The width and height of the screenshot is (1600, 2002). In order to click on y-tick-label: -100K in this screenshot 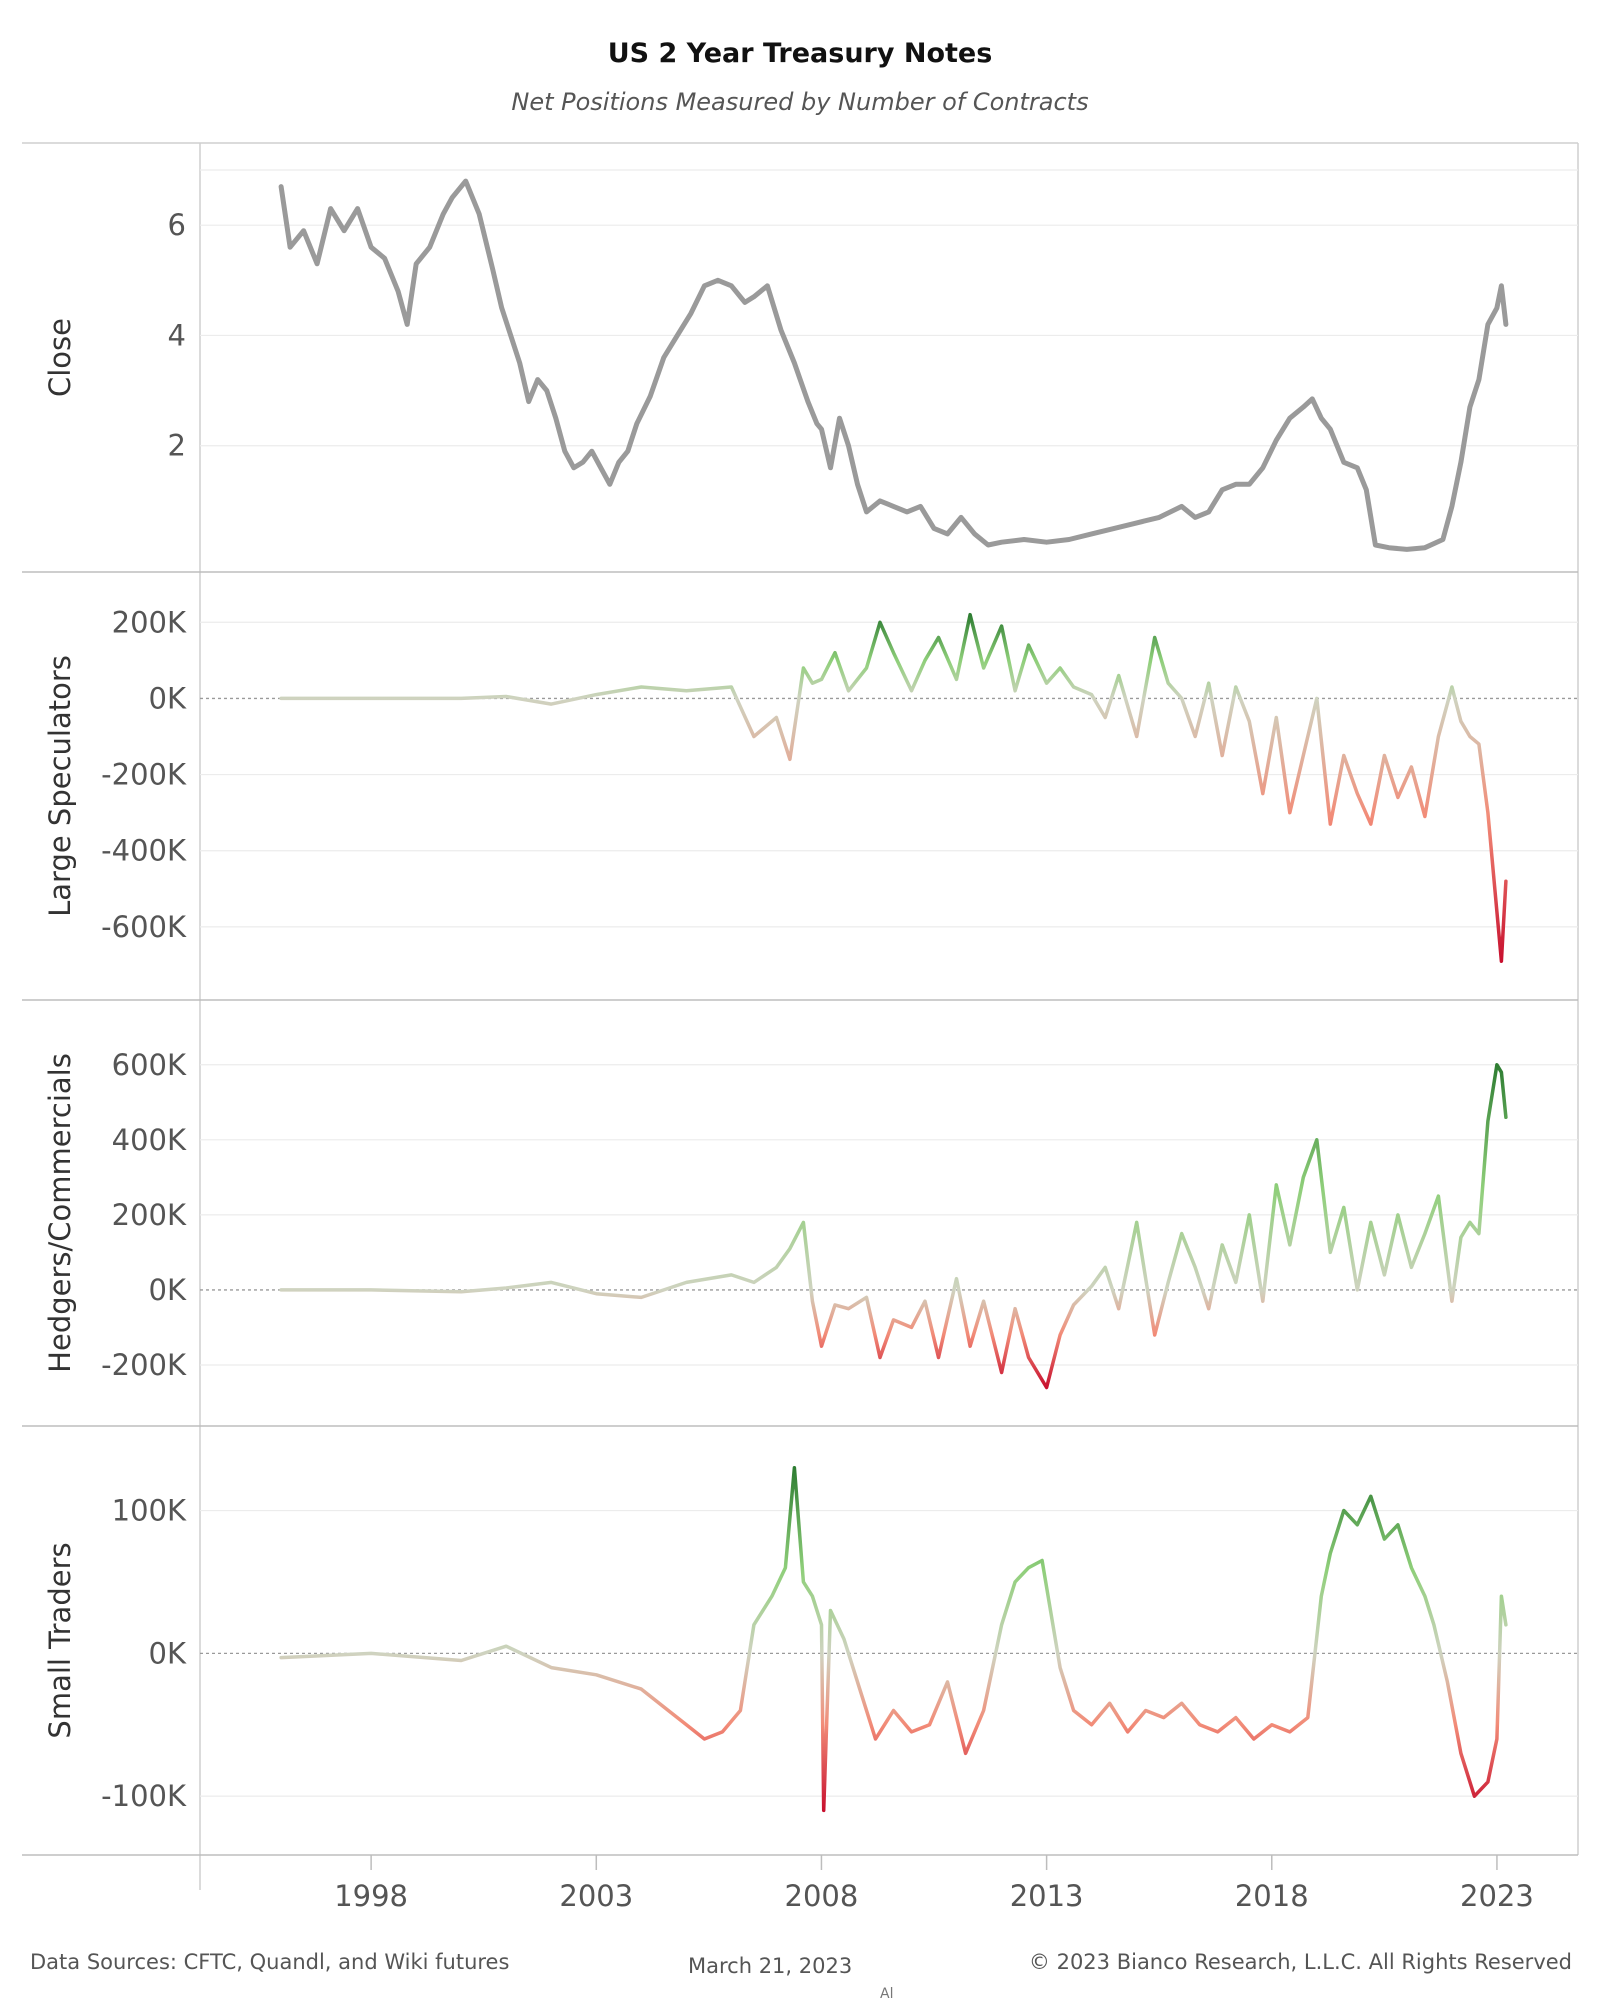, I will do `click(144, 1796)`.